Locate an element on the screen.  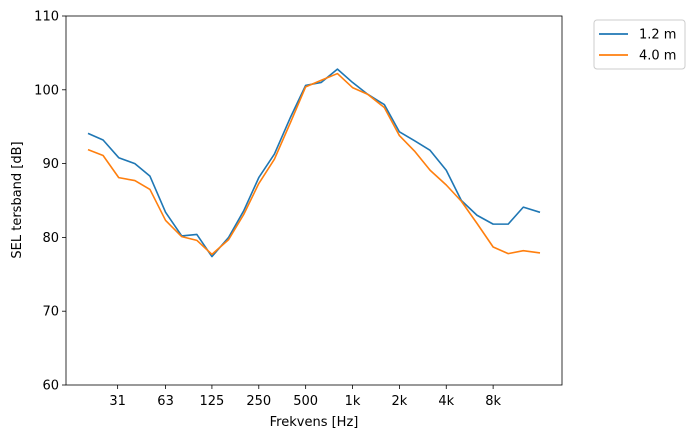
y-tick-label: 90 is located at coordinates (50, 164).